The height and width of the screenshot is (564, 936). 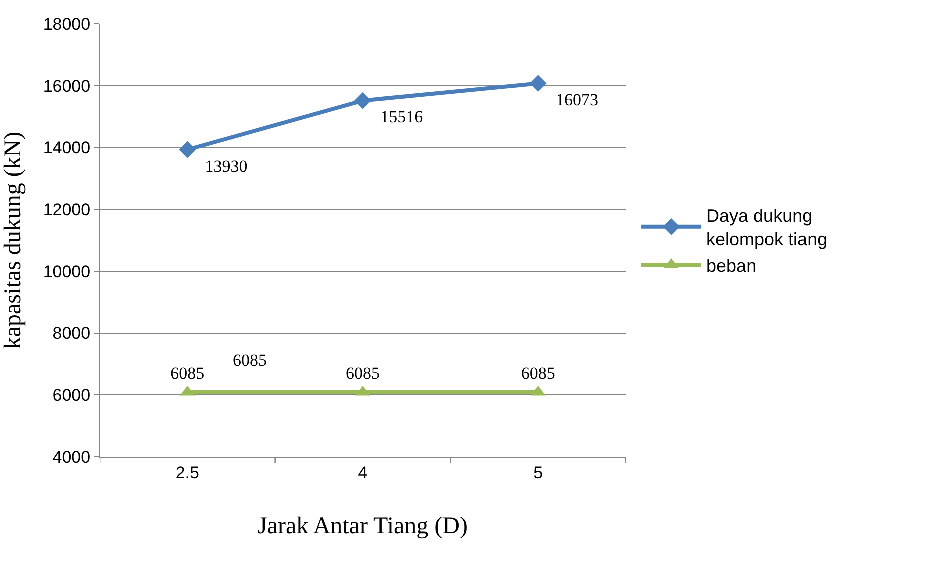 I want to click on x-tick-label: 5, so click(x=539, y=472).